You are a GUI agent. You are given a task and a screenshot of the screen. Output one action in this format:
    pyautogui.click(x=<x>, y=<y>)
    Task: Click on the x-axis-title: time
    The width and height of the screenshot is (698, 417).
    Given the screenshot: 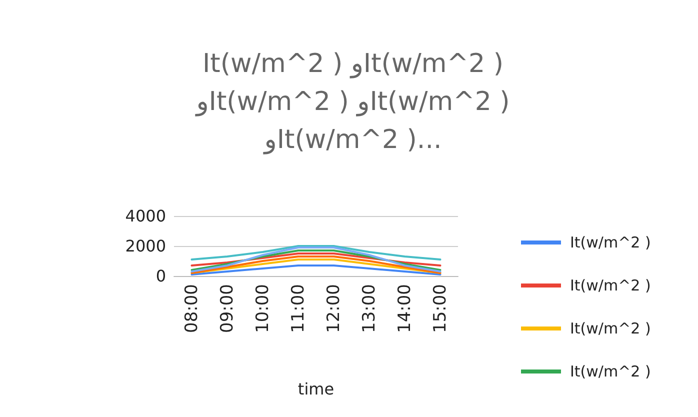 What is the action you would take?
    pyautogui.click(x=316, y=389)
    